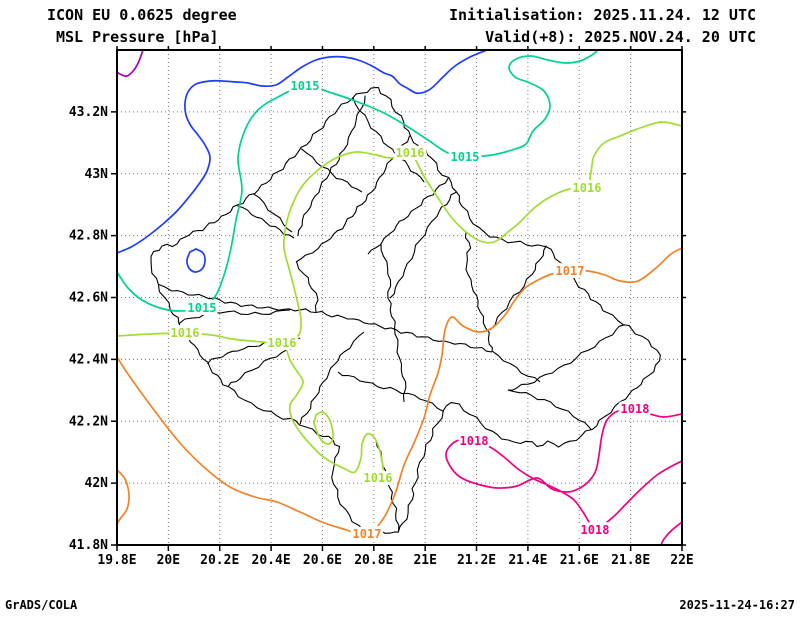 This screenshot has width=800, height=618. I want to click on lat-tick-label: 43.2N, so click(88, 112).